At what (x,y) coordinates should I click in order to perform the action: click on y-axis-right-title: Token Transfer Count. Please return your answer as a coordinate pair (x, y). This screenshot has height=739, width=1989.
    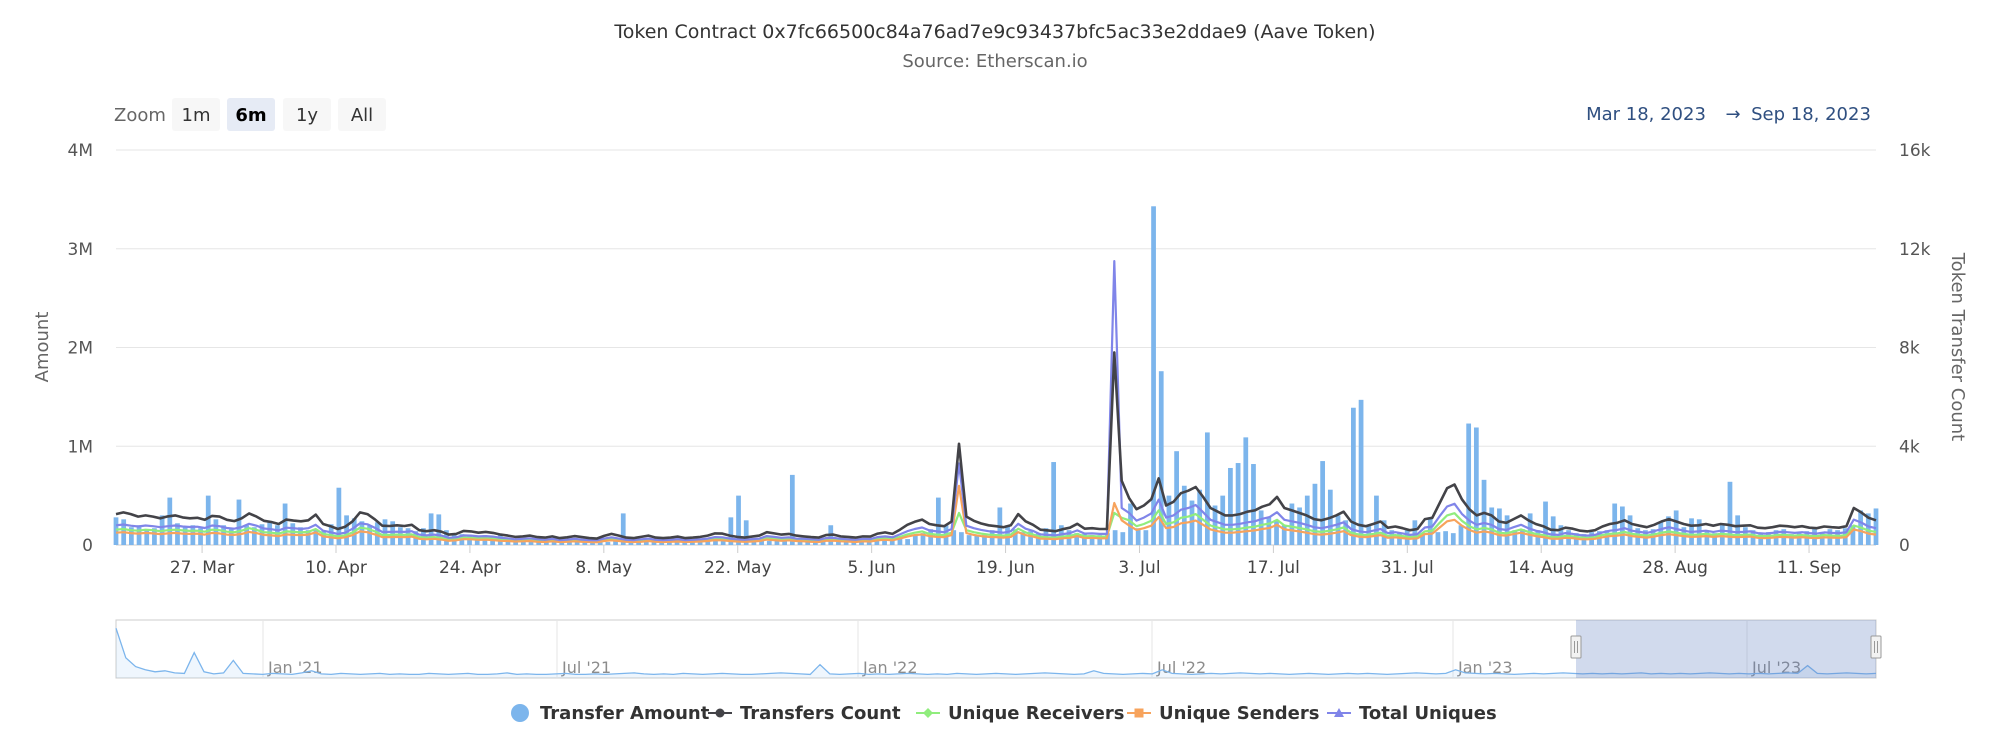
    Looking at the image, I should click on (1957, 347).